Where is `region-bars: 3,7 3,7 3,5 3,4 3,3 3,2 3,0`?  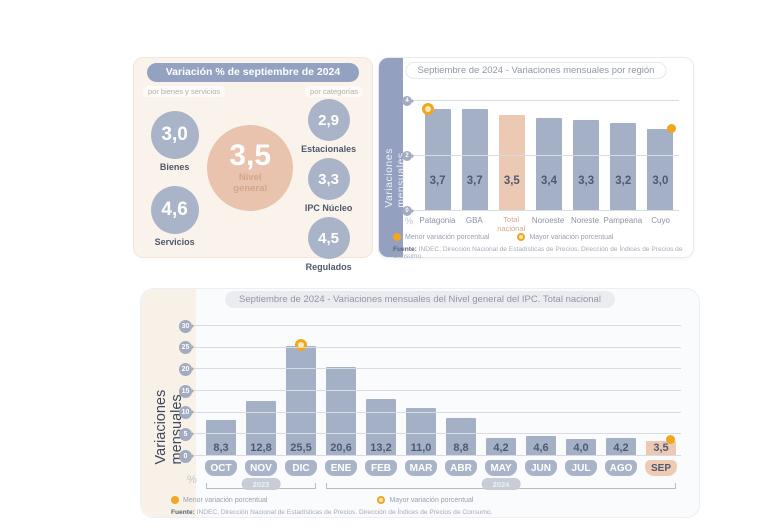
region-bars: 3,7 3,7 3,5 3,4 3,3 3,2 3,0 is located at coordinates (549, 156).